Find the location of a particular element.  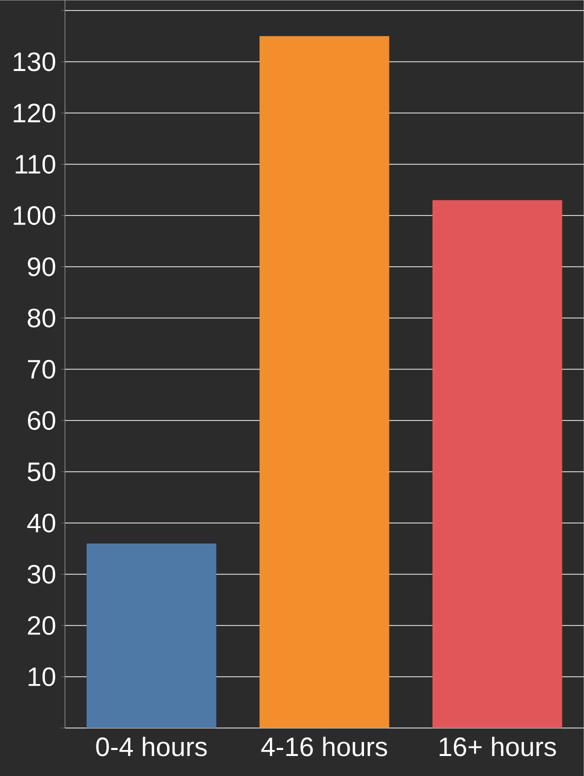

y-tick-label: 120 is located at coordinates (35, 113).